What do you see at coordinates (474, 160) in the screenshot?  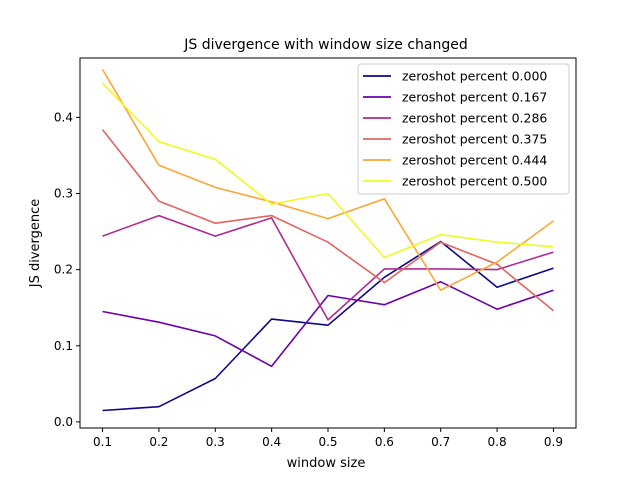 I see `legend-entry-label: zeroshot percent 0.444` at bounding box center [474, 160].